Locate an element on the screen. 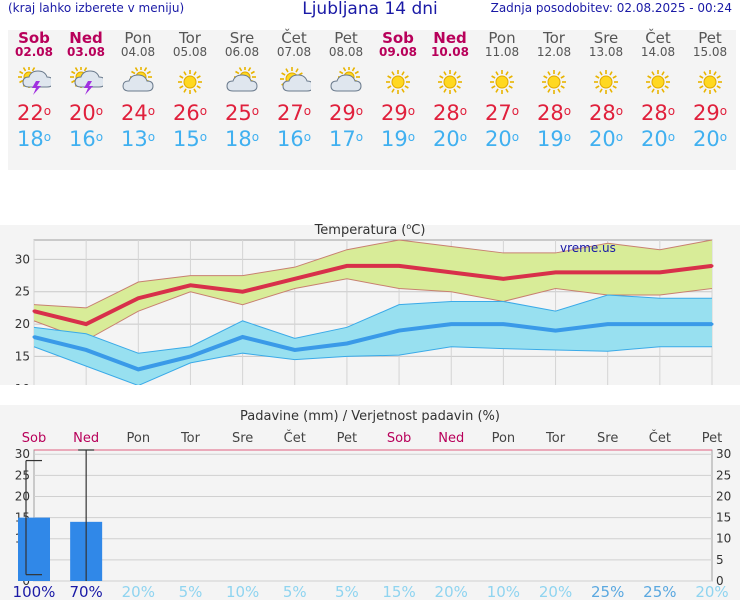 The height and width of the screenshot is (600, 740). min-temp: 20o is located at coordinates (606, 139).